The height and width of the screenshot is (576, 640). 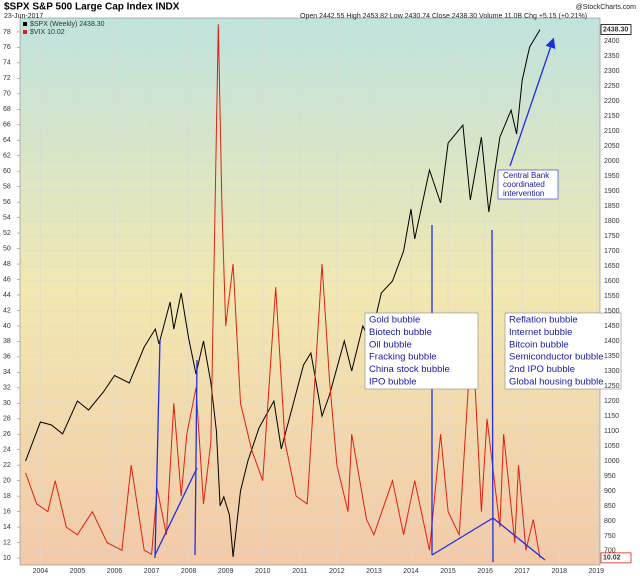 What do you see at coordinates (448, 571) in the screenshot?
I see `x-tick-label: 2015` at bounding box center [448, 571].